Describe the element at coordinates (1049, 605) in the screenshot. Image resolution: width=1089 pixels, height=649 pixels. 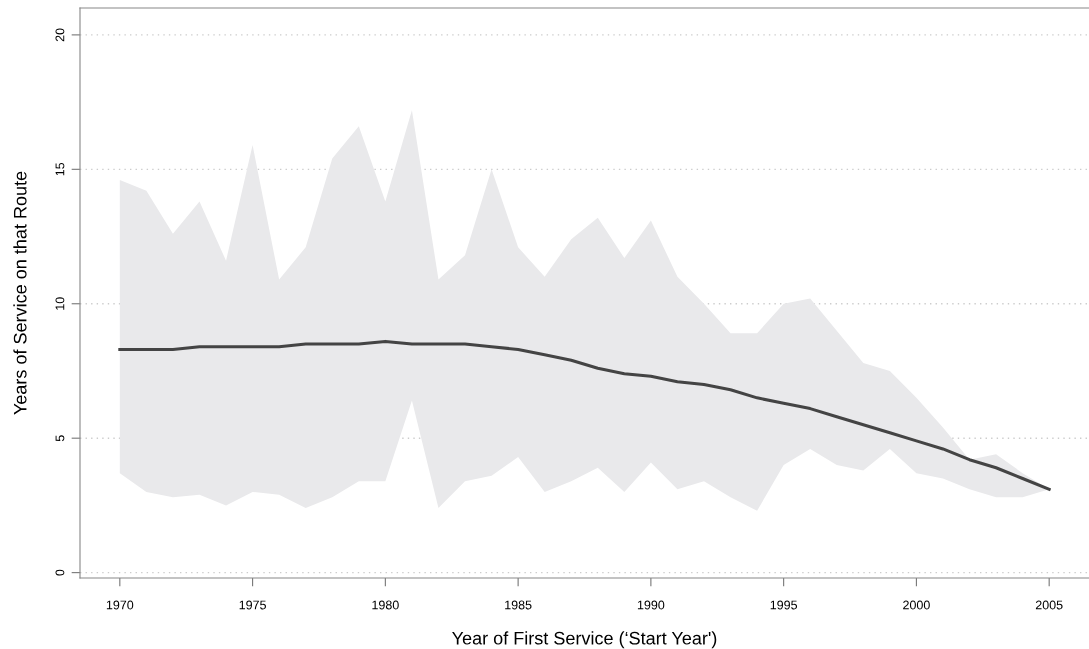
I see `x-tick-label: 2005` at that location.